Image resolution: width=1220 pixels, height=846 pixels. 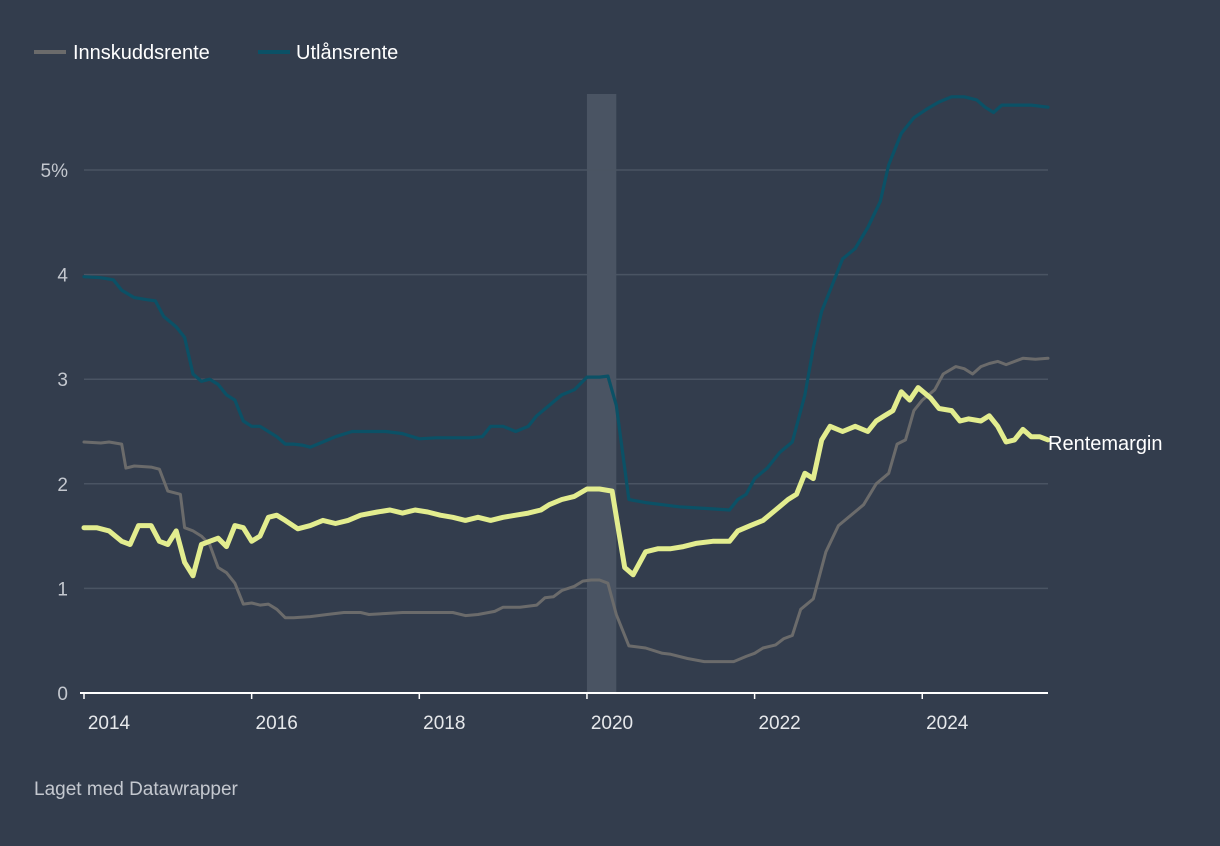 I want to click on x-tick-label: 2022, so click(x=779, y=723).